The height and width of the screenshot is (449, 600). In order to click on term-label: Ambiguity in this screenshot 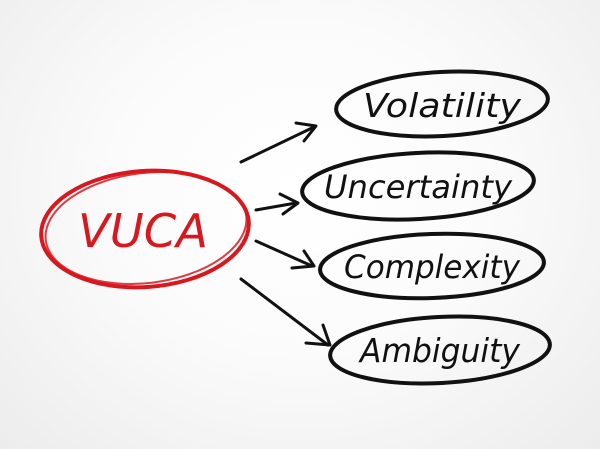, I will do `click(439, 350)`.